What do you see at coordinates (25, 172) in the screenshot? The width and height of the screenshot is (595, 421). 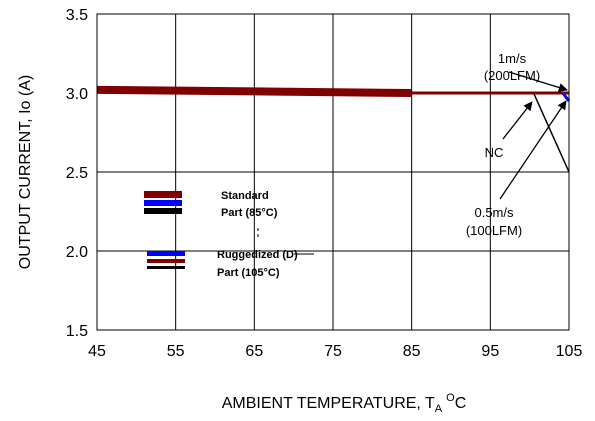 I see `y-axis-title: OUTPUT CURRENT, Io (A)` at bounding box center [25, 172].